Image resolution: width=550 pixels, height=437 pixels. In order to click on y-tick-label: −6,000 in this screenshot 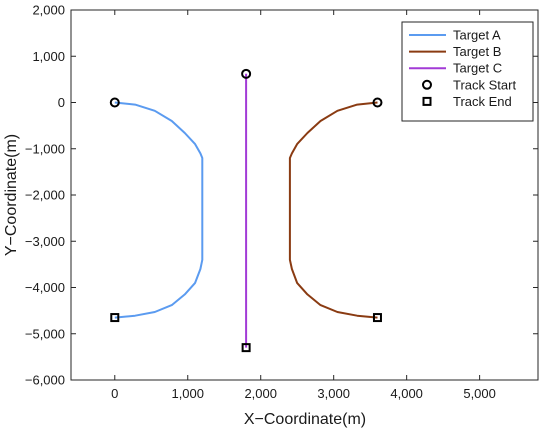, I will do `click(45, 380)`.